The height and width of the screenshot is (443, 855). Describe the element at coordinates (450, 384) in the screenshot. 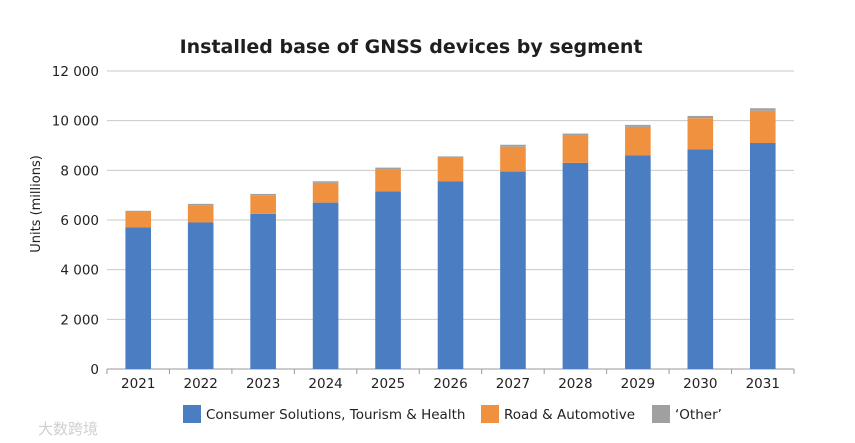

I see `x-tick-label: 2026` at that location.